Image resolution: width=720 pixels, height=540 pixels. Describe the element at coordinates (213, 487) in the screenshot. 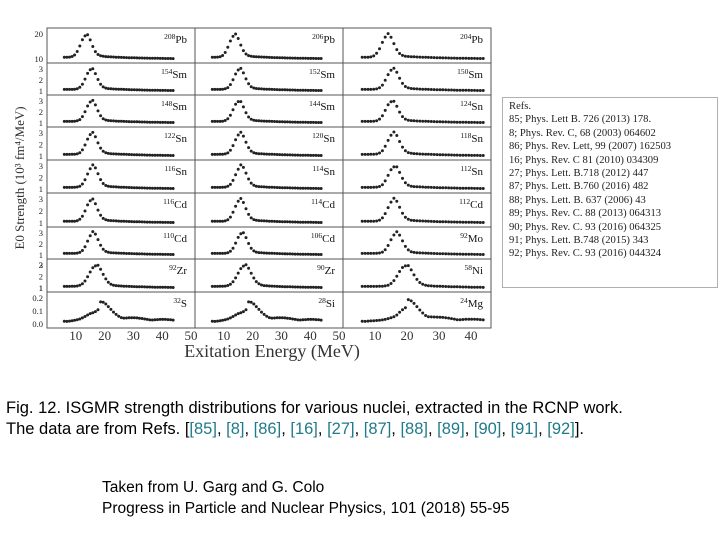

I see `credit-line-1: Taken from U. Garg and G. Colo` at that location.